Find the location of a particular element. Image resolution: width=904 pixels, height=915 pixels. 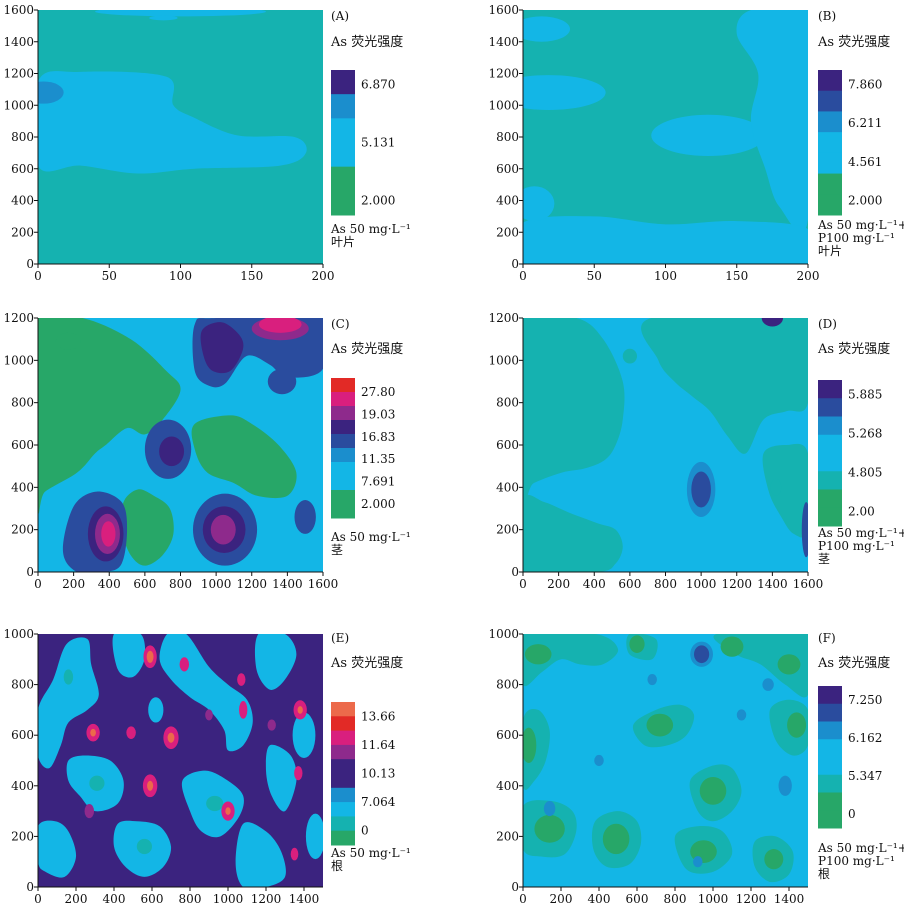

colorbar-level-label: 2.000 is located at coordinates (378, 201).